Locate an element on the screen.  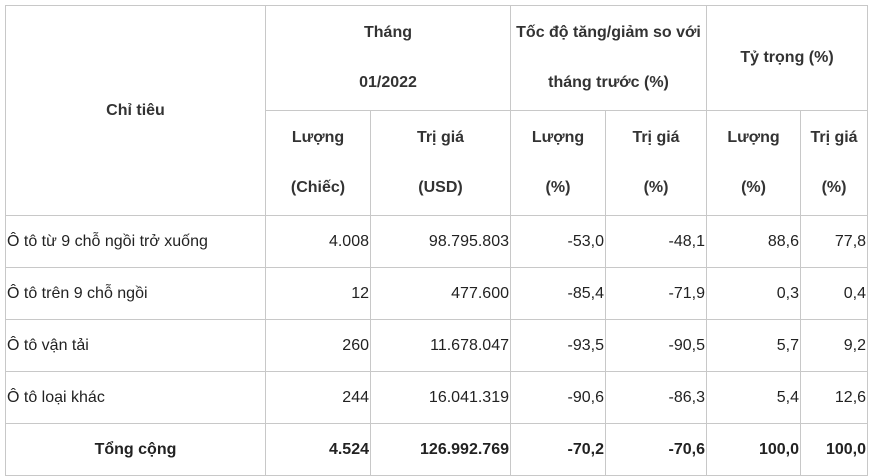
value-cell: 4.524 is located at coordinates (318, 449).